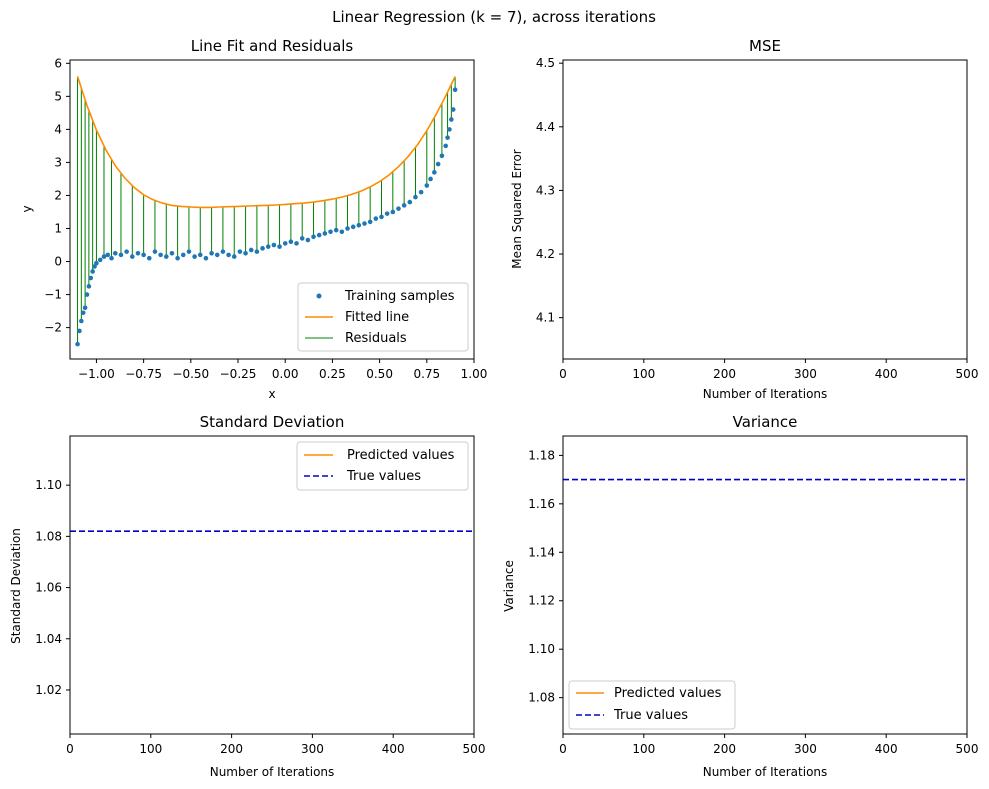 The image size is (989, 789). Describe the element at coordinates (383, 476) in the screenshot. I see `legend-label-true: True values` at that location.